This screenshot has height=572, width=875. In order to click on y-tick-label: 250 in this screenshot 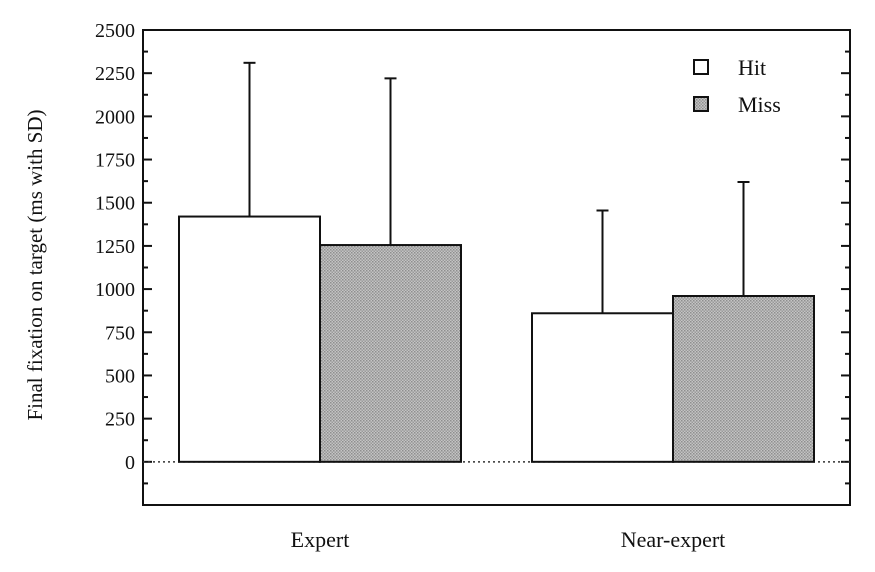, I will do `click(120, 420)`.